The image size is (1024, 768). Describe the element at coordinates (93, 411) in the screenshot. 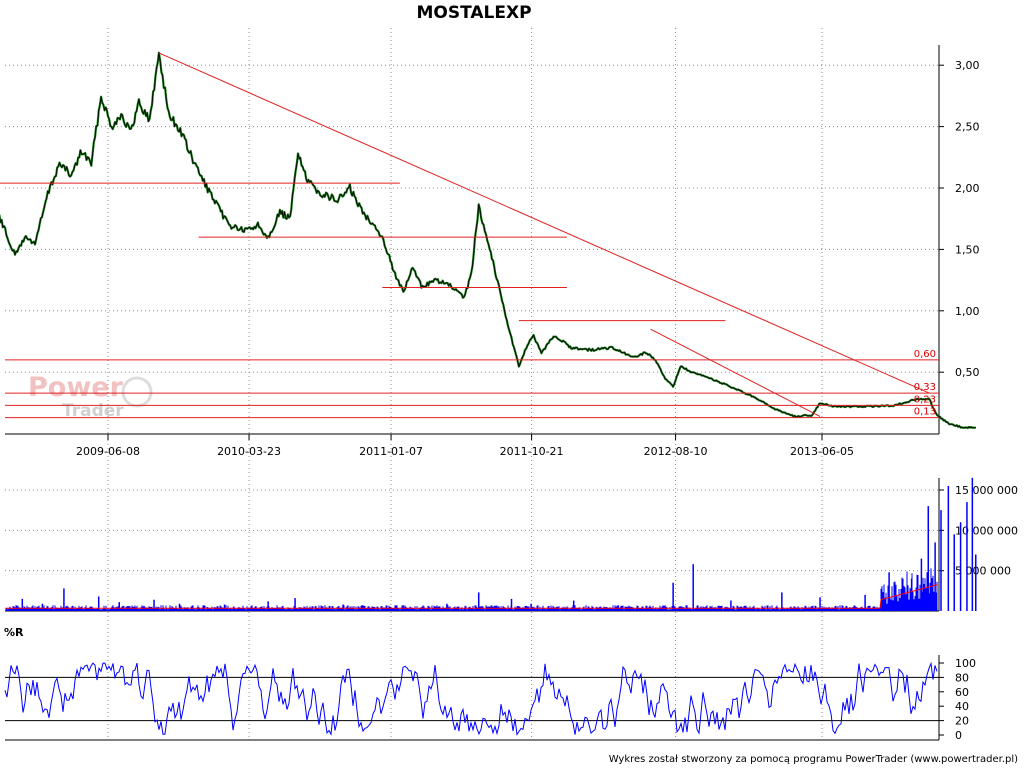

I see `watermark-trader: Trader` at that location.